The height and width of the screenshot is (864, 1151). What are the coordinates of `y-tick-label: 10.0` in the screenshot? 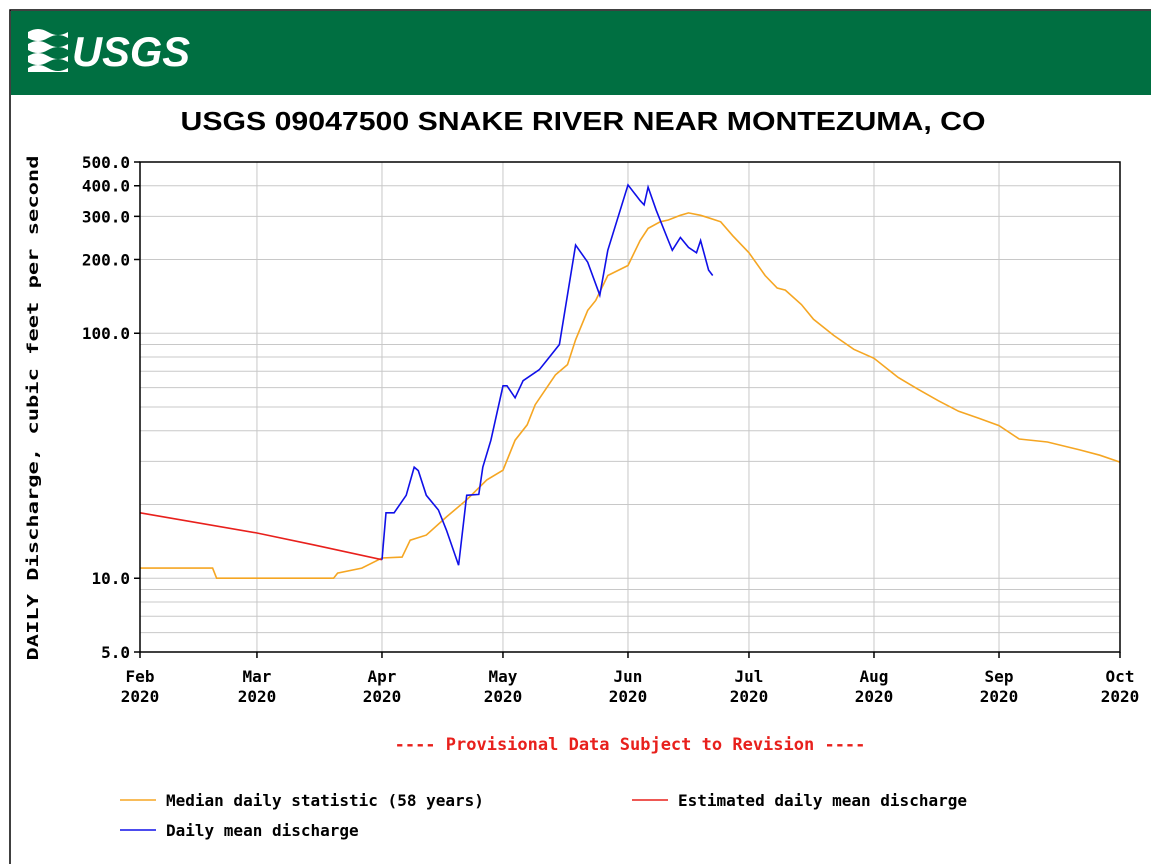 It's located at (110, 578).